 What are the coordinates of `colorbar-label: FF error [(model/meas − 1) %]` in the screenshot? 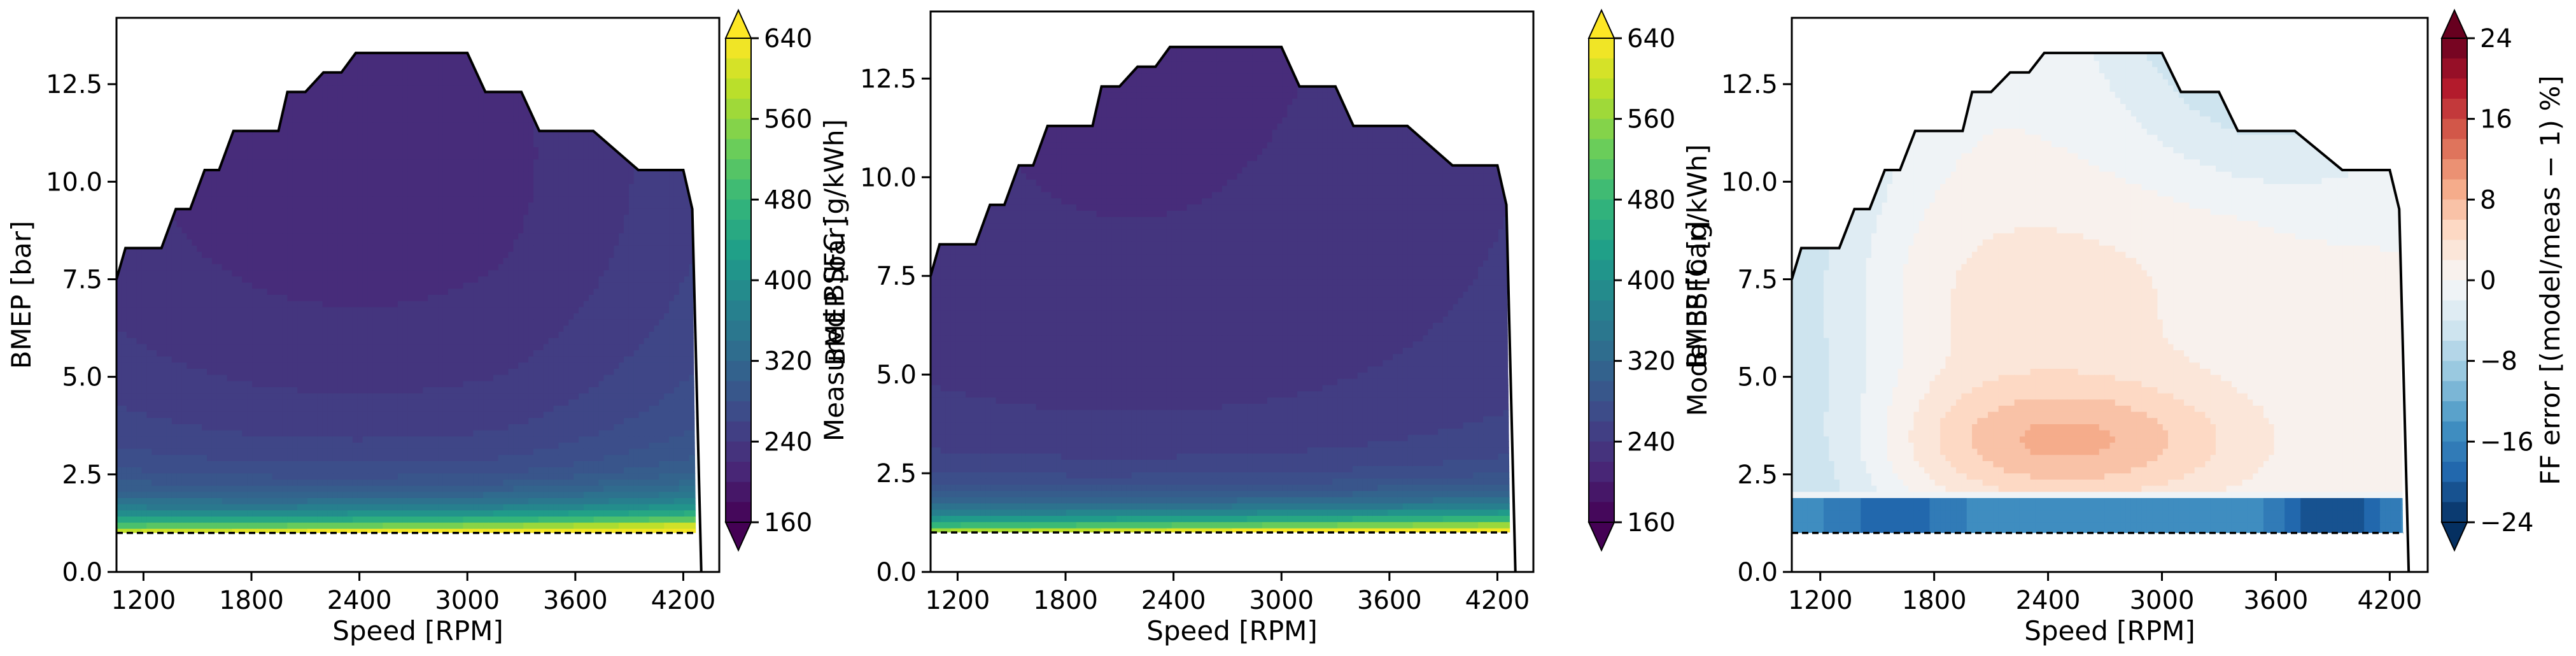 It's located at (2551, 280).